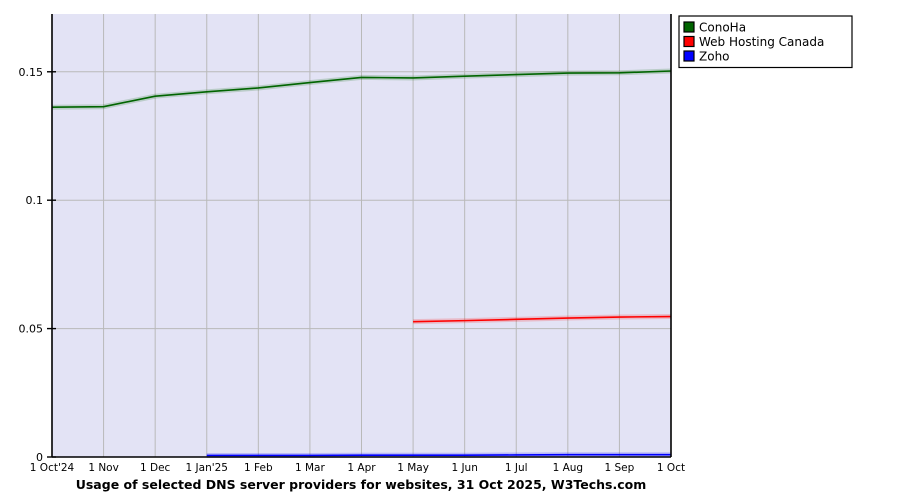  Describe the element at coordinates (620, 468) in the screenshot. I see `x-tick-label: 1 Sep` at that location.